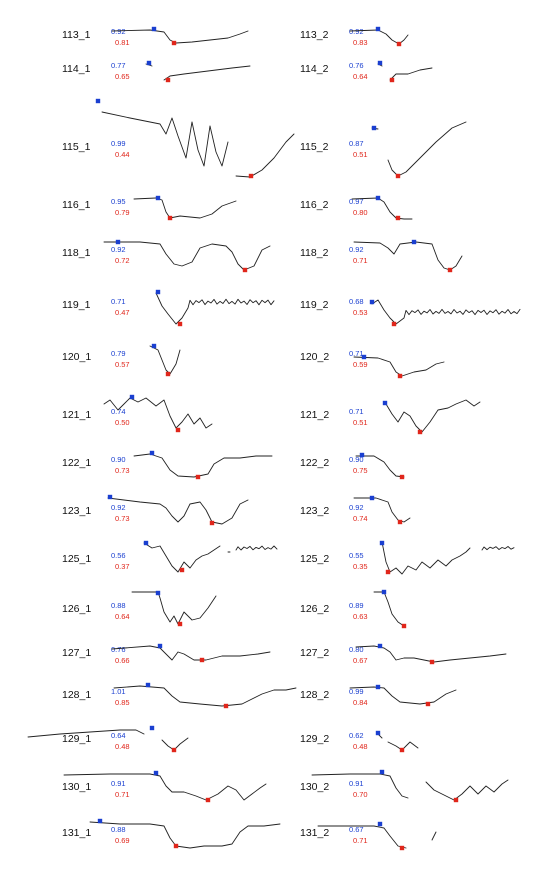 This screenshot has height=874, width=550. What do you see at coordinates (118, 555) in the screenshot?
I see `upper-value: 0.56` at bounding box center [118, 555].